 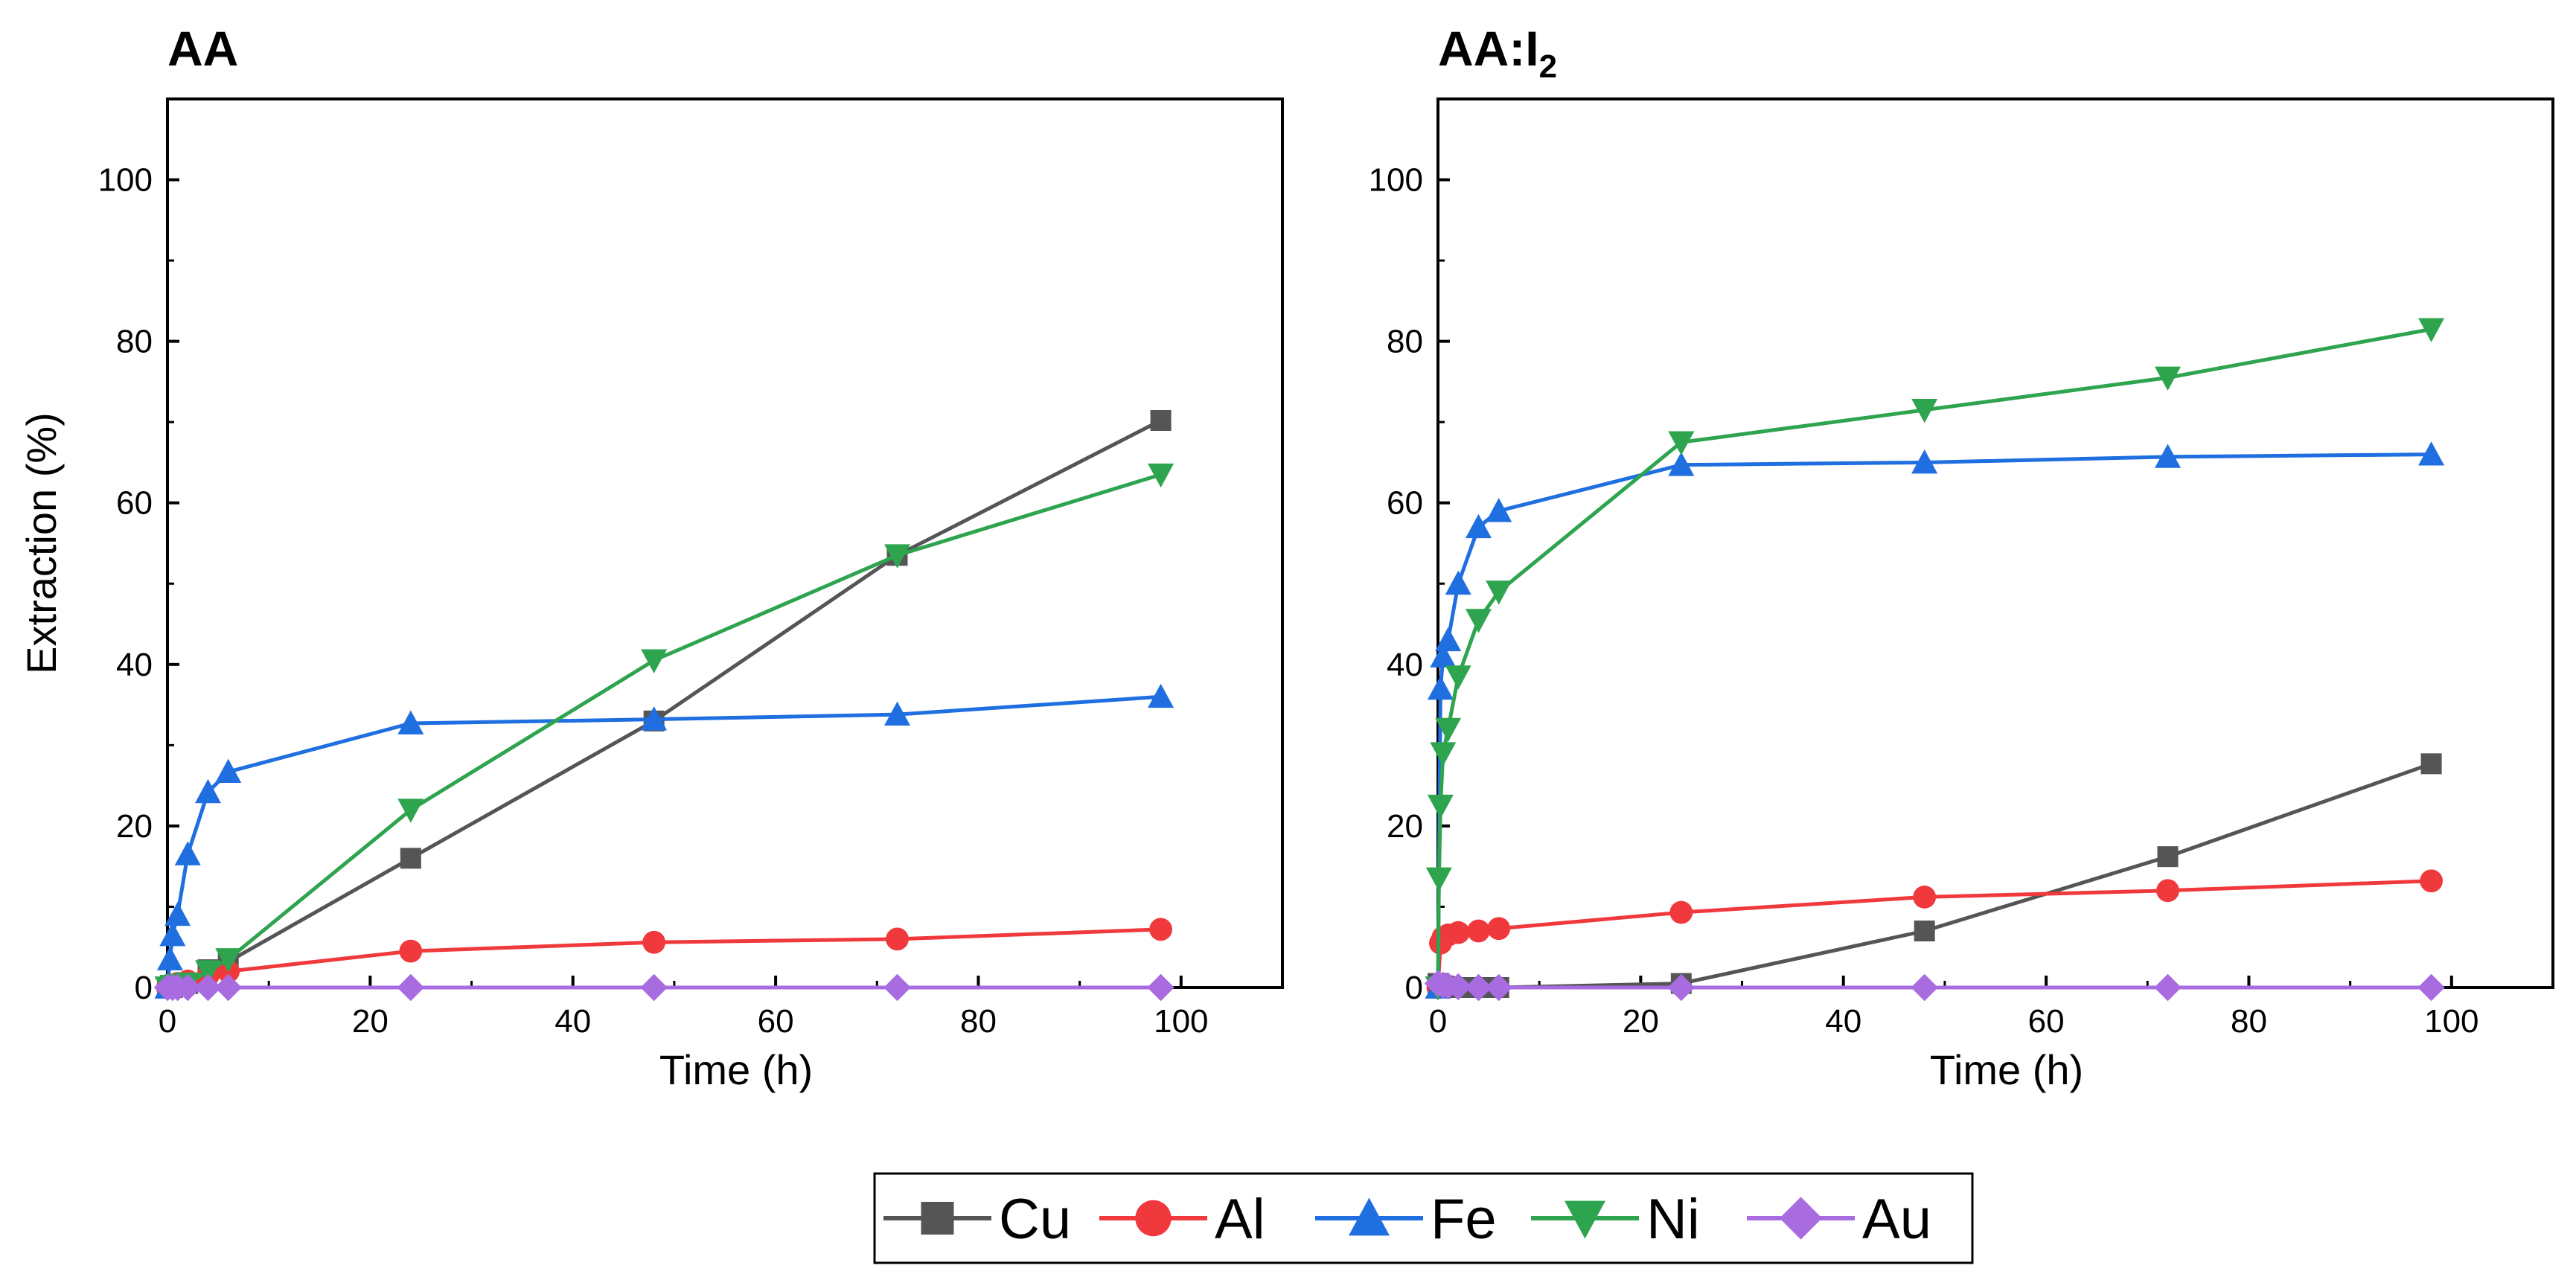 What do you see at coordinates (1406, 1219) in the screenshot?
I see `legend-item-fe: Fe` at bounding box center [1406, 1219].